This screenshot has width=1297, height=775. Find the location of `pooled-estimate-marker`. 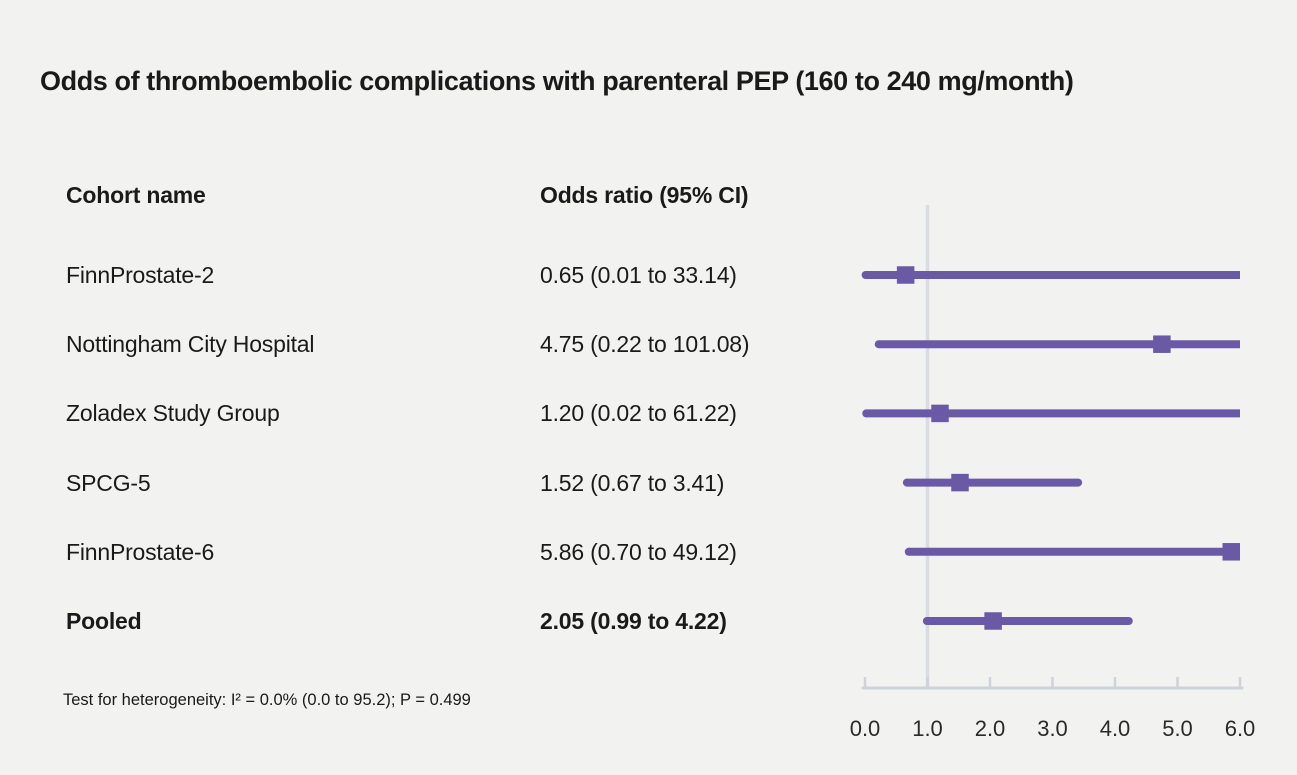

pooled-estimate-marker is located at coordinates (993, 621).